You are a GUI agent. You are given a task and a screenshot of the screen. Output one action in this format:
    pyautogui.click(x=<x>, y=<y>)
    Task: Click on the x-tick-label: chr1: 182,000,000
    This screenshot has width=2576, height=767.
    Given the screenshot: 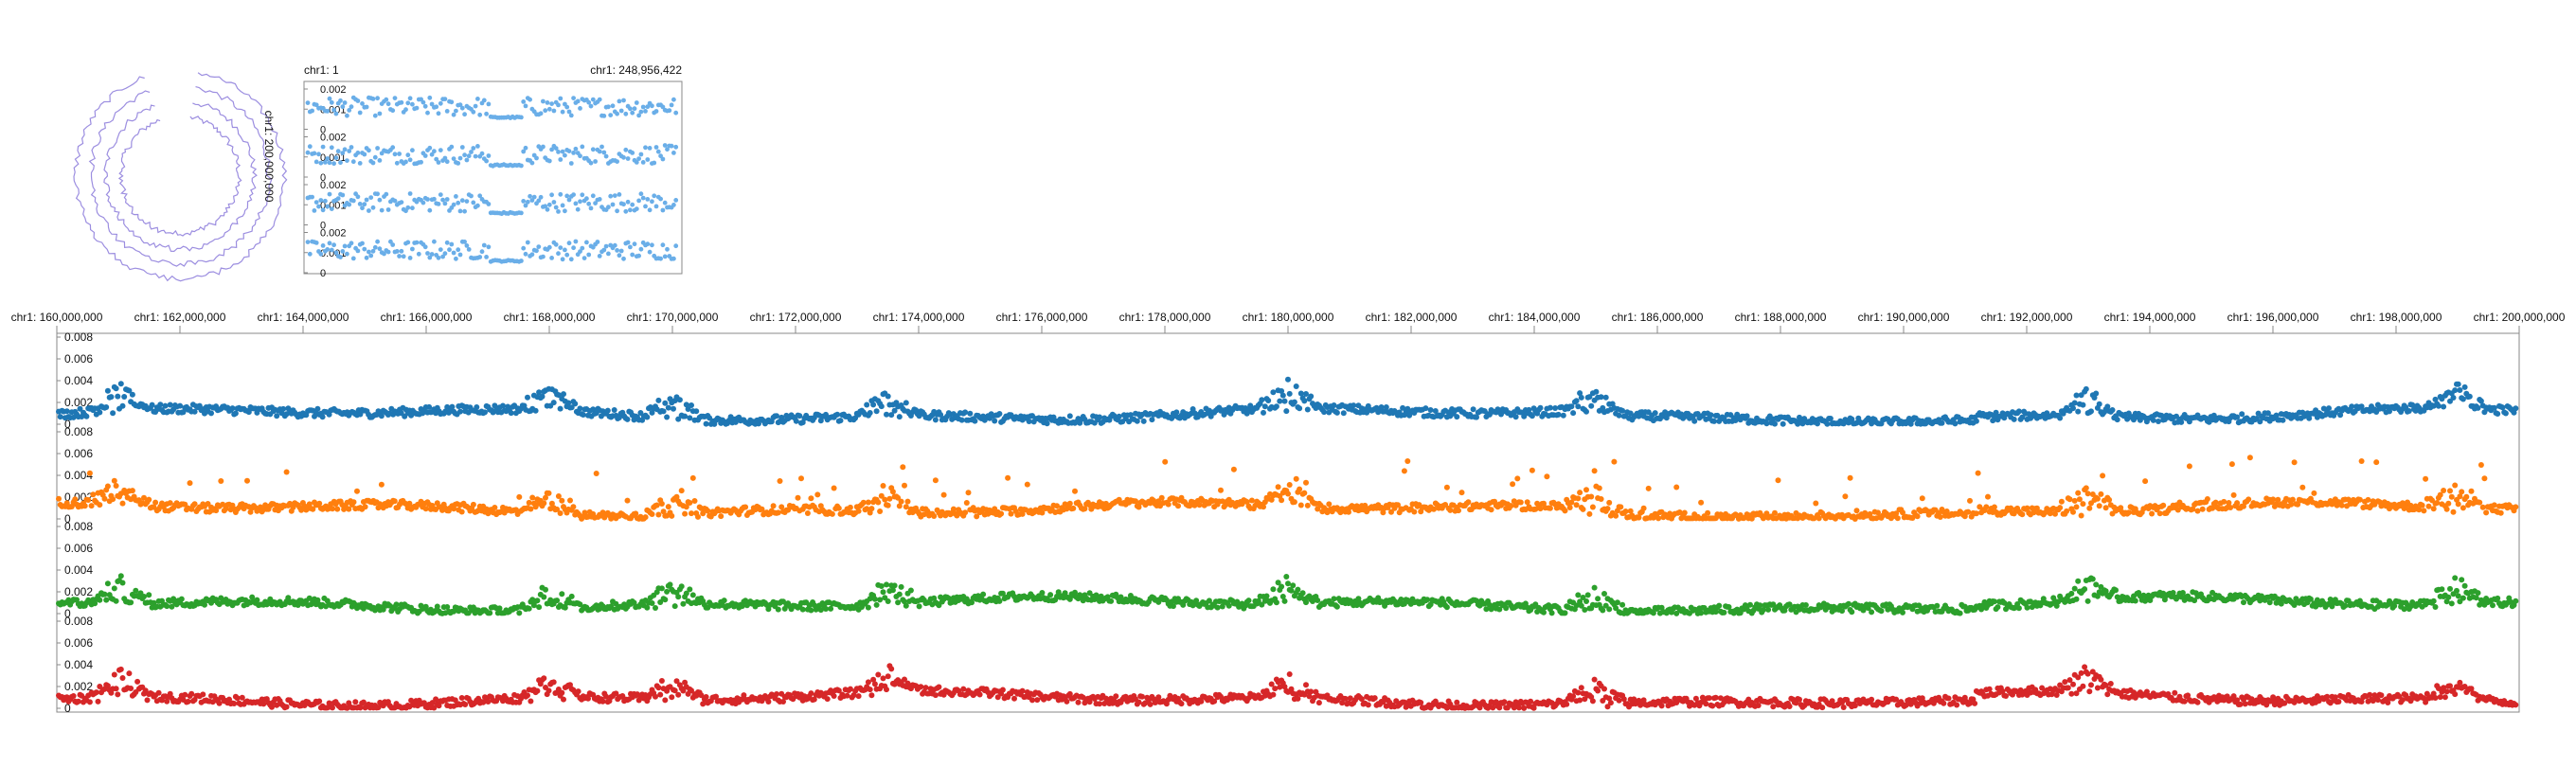 What is the action you would take?
    pyautogui.click(x=1412, y=317)
    